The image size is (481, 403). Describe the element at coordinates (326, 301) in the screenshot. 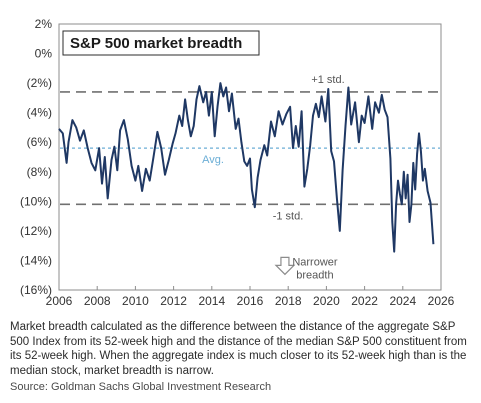

I see `x-tick-label: 2020` at that location.